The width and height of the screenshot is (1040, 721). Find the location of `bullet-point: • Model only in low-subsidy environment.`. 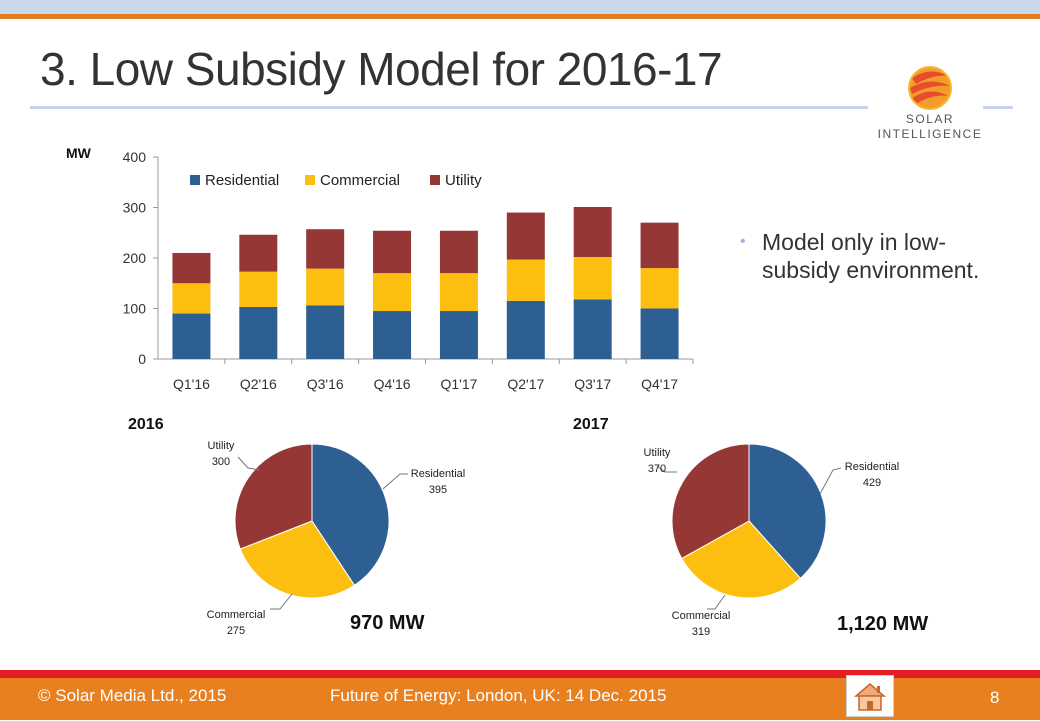

bullet-point: • Model only in low-subsidy environment. is located at coordinates (872, 256).